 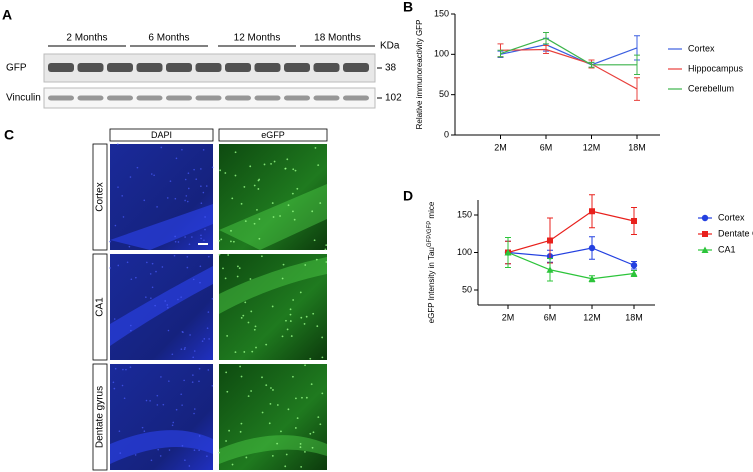 I want to click on column-header: DAPI, so click(x=161, y=135).